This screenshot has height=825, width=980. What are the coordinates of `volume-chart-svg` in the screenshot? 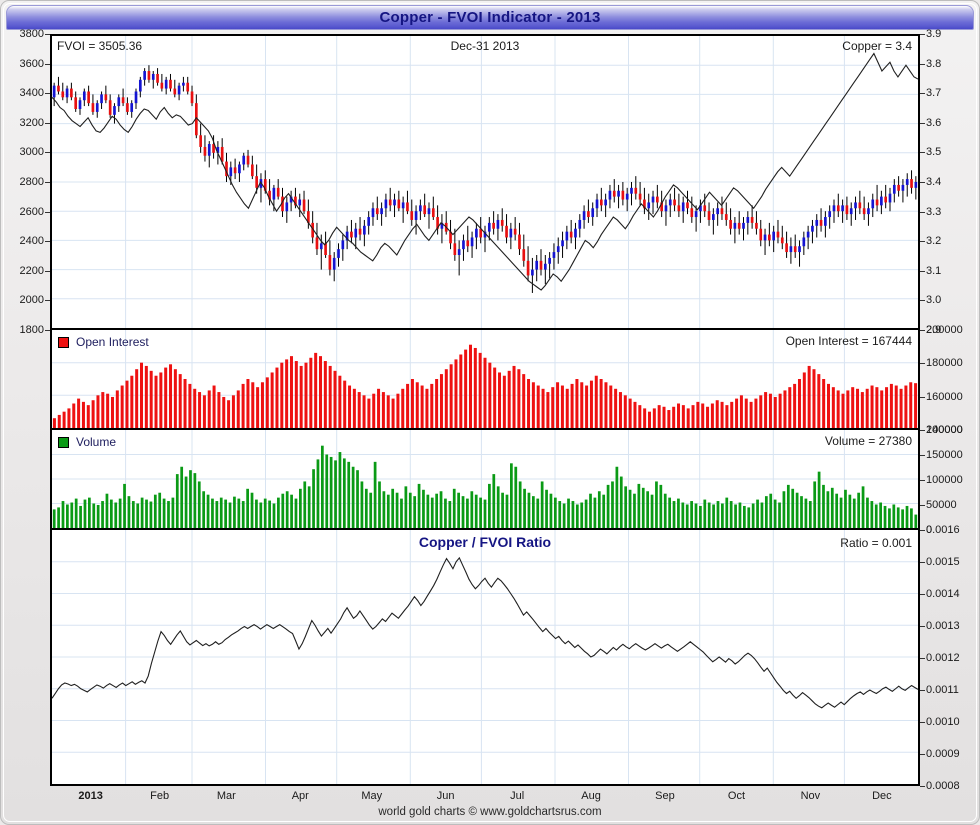 It's located at (485, 479).